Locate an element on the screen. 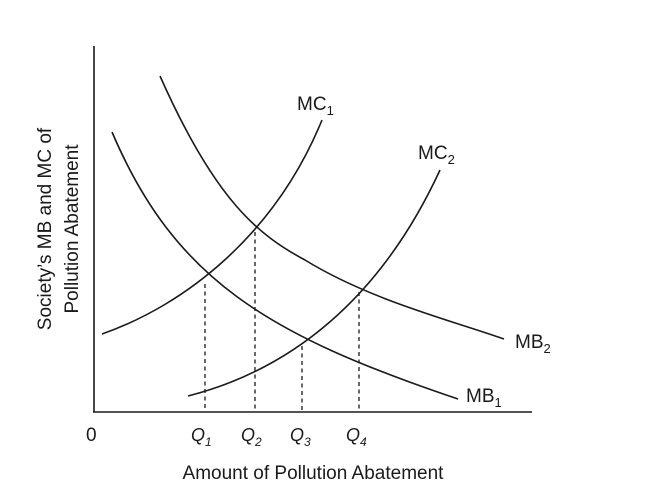  q4-label: Q4 is located at coordinates (356, 437).